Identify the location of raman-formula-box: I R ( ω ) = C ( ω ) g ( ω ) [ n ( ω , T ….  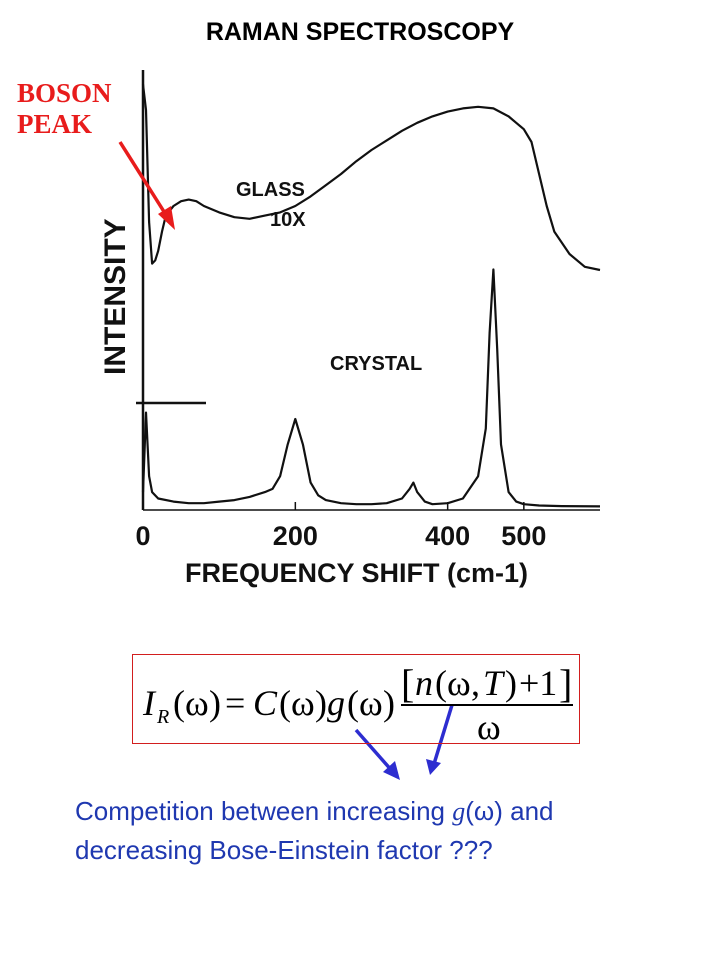
(356, 700).